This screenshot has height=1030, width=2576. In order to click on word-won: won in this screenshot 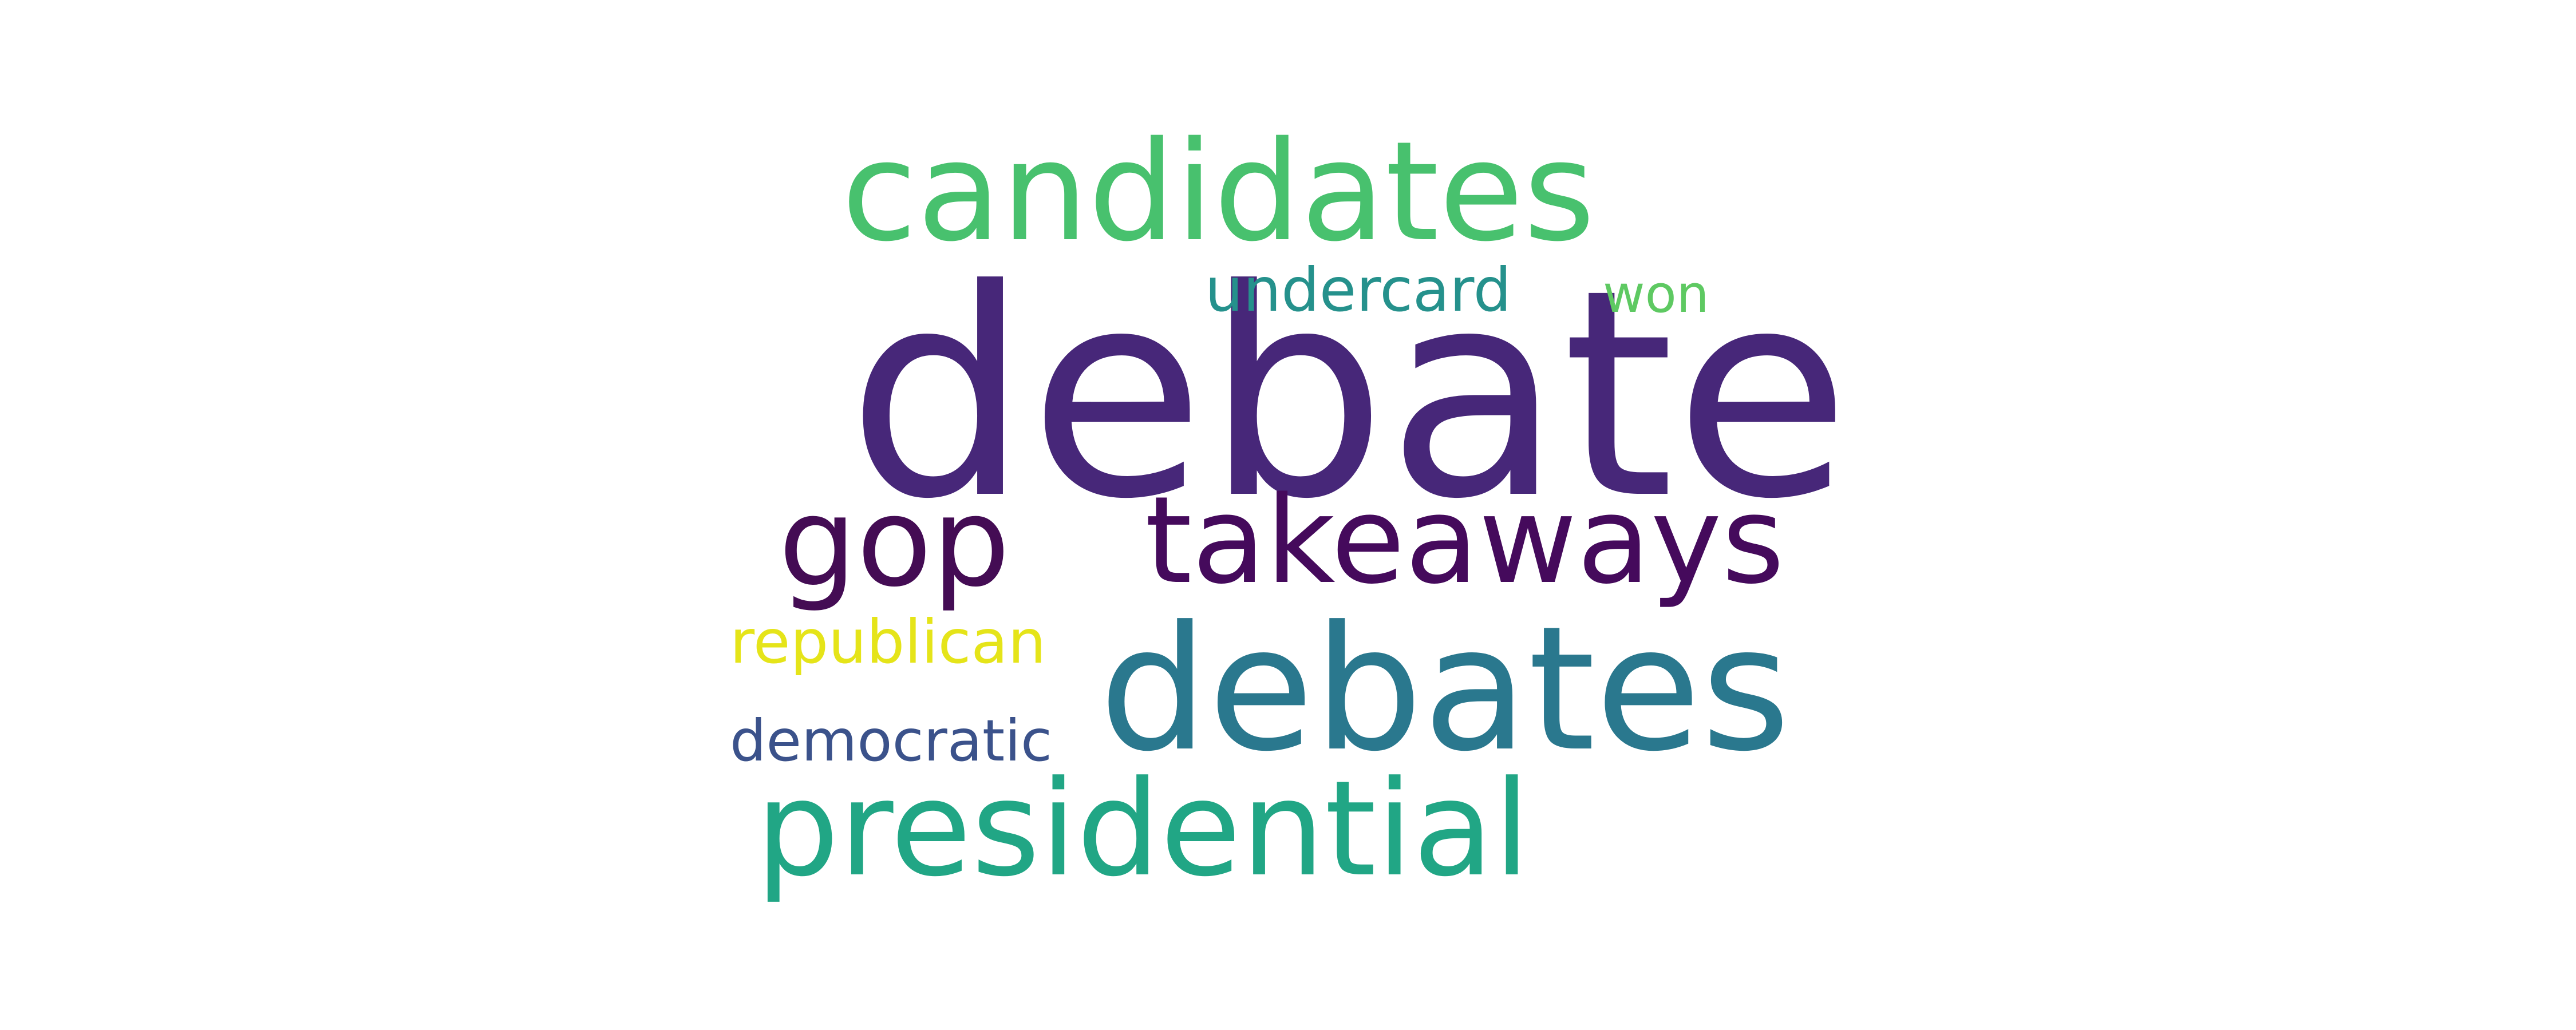, I will do `click(1656, 294)`.